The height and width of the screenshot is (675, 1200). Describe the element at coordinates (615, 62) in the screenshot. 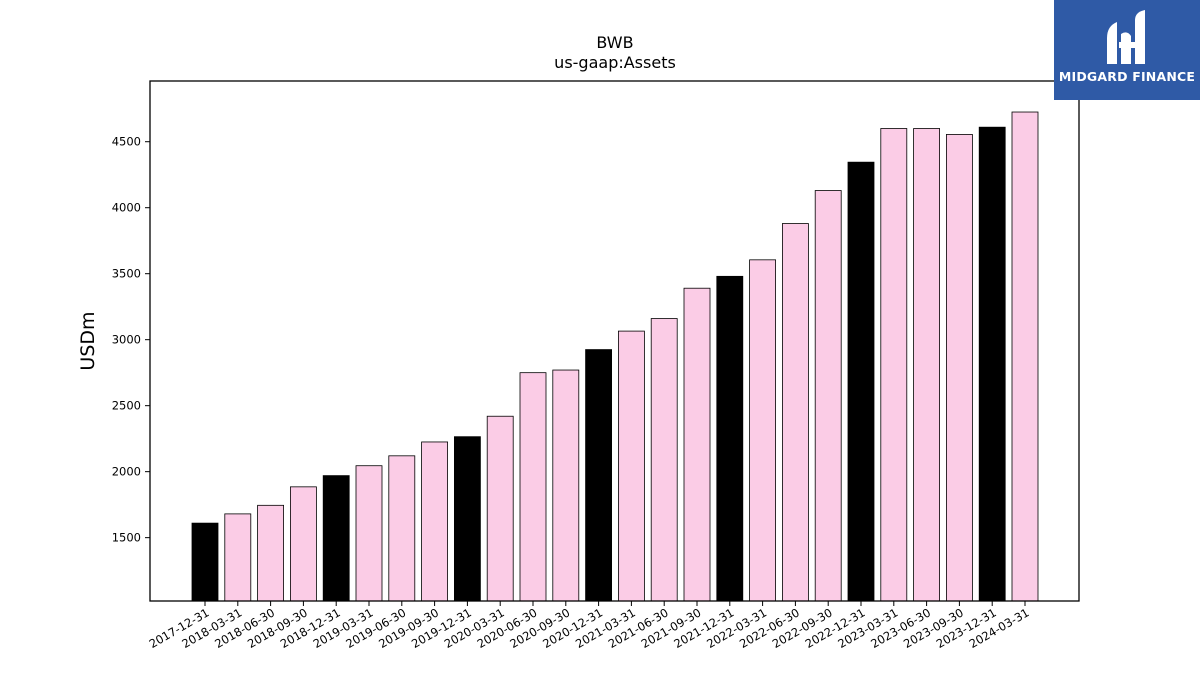

I see `chart-subtitle: us-gaap:Assets` at that location.